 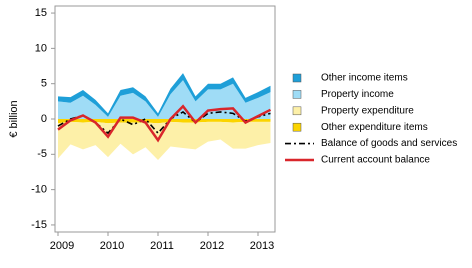 What do you see at coordinates (375, 160) in the screenshot?
I see `legend-label: Current account balance` at bounding box center [375, 160].